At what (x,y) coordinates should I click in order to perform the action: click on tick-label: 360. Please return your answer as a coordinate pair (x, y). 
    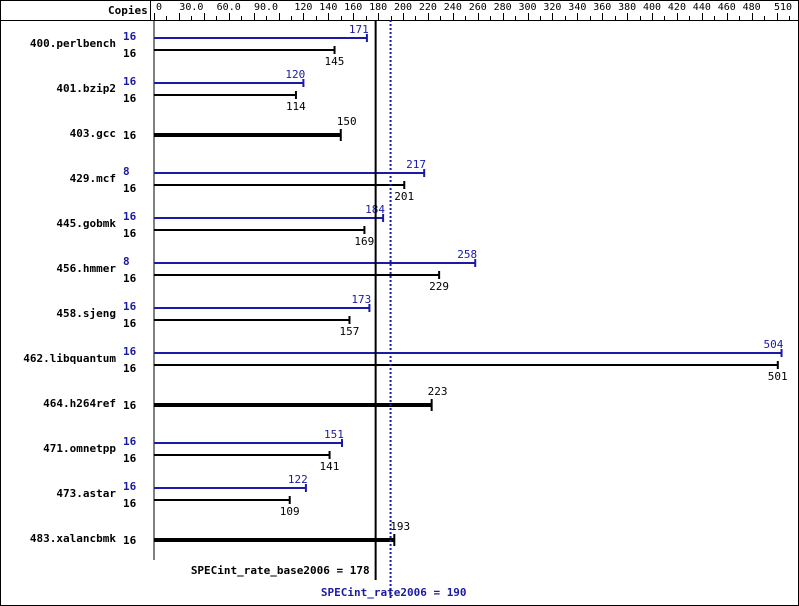
    Looking at the image, I should click on (602, 7).